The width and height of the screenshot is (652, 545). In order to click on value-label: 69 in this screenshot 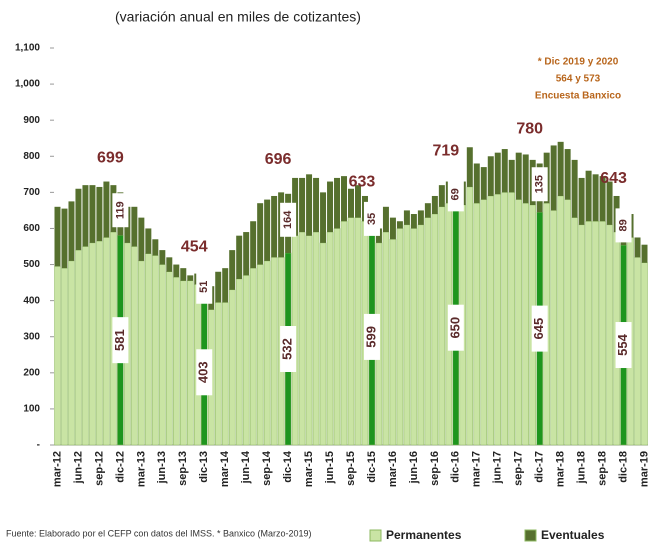, I will do `click(456, 194)`.